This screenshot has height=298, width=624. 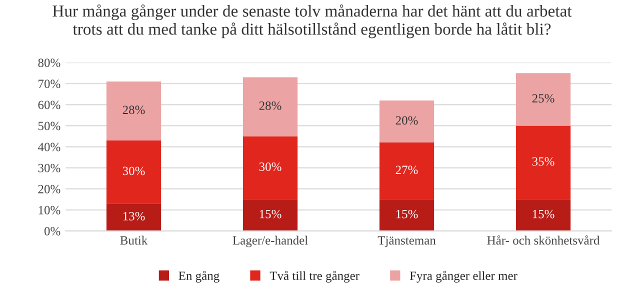 What do you see at coordinates (407, 242) in the screenshot?
I see `x-tick-label: Tjänsteman` at bounding box center [407, 242].